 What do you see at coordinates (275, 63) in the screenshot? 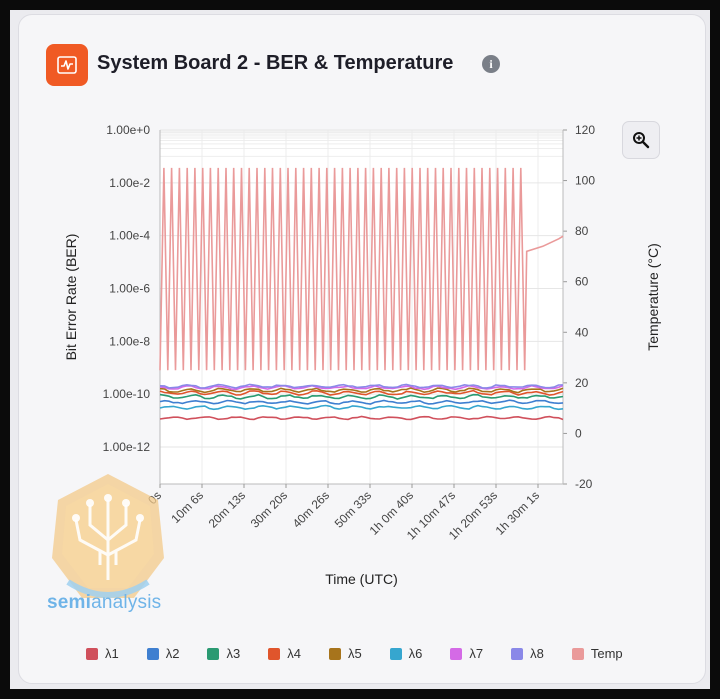
I see `chart-title: System Board 2 - BER & Temperature` at bounding box center [275, 63].